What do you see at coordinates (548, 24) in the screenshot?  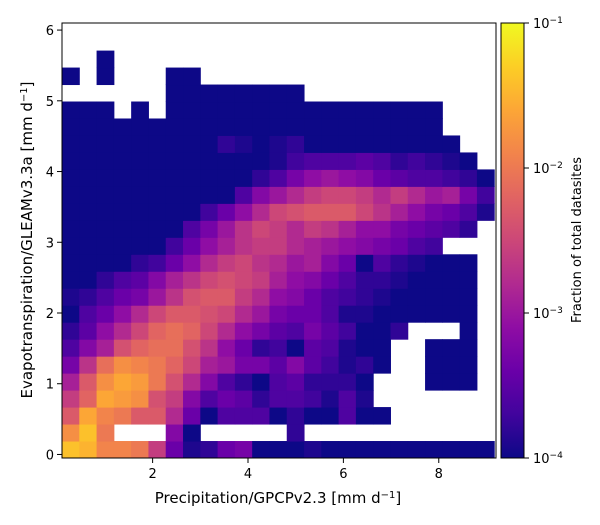 I see `colorbar-tick-label: 10⁻¹` at bounding box center [548, 24].